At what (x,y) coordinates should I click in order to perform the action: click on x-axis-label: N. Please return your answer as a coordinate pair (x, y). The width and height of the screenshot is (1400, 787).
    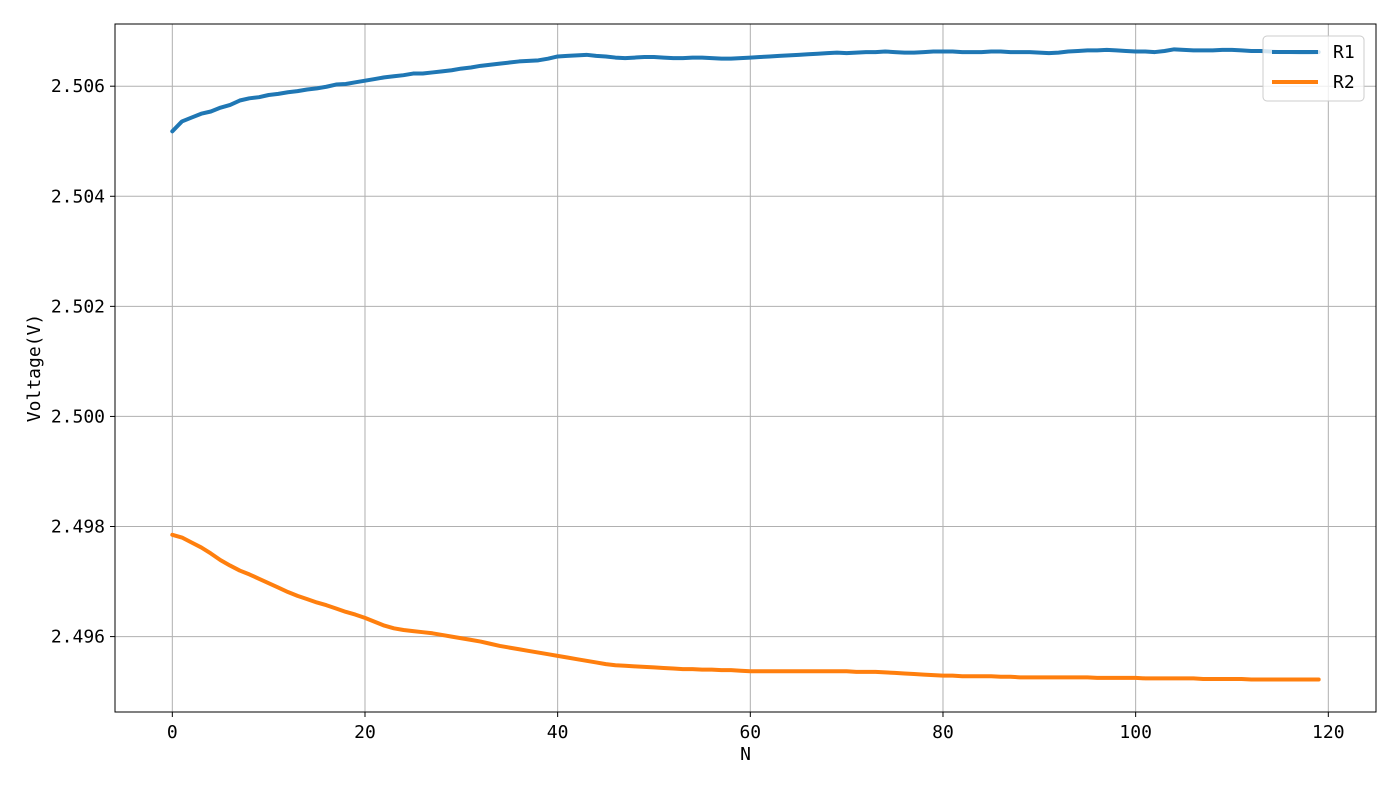
    Looking at the image, I should click on (745, 754).